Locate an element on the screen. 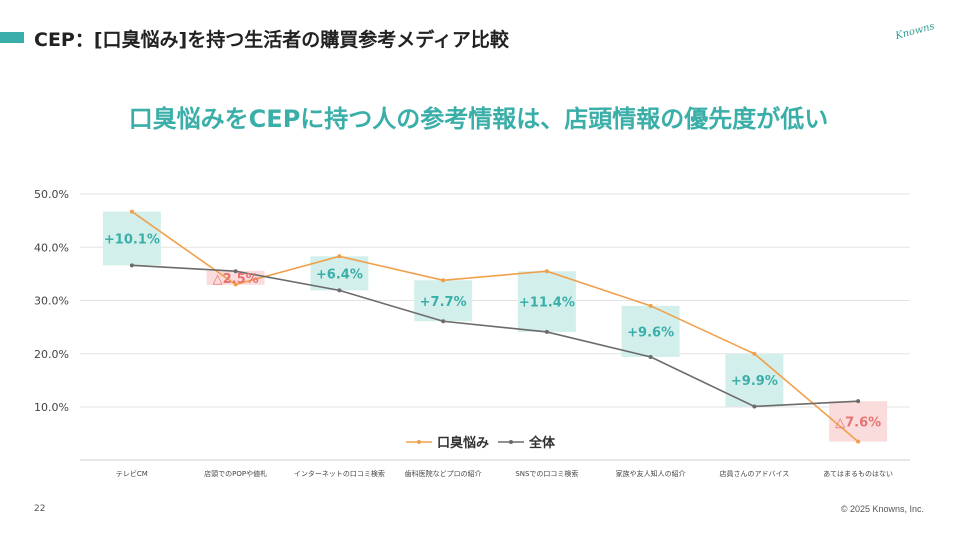  legend-label: 全体 is located at coordinates (542, 443).